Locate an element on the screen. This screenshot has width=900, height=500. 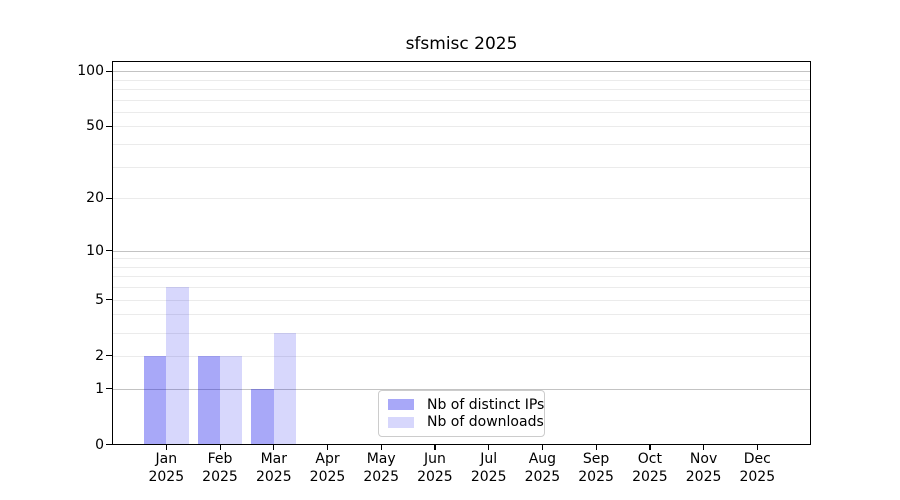
x-tick-label-mar: Mar 2025 is located at coordinates (273, 468).